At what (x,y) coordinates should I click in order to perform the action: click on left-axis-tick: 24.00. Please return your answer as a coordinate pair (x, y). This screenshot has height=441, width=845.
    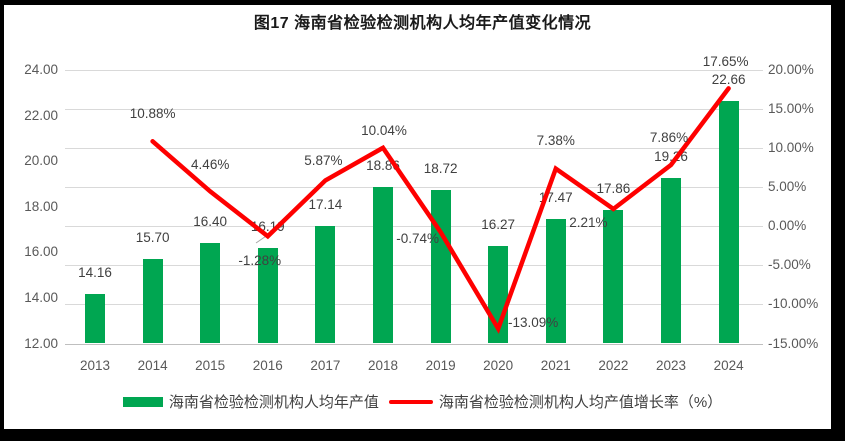
    Looking at the image, I should click on (41, 69).